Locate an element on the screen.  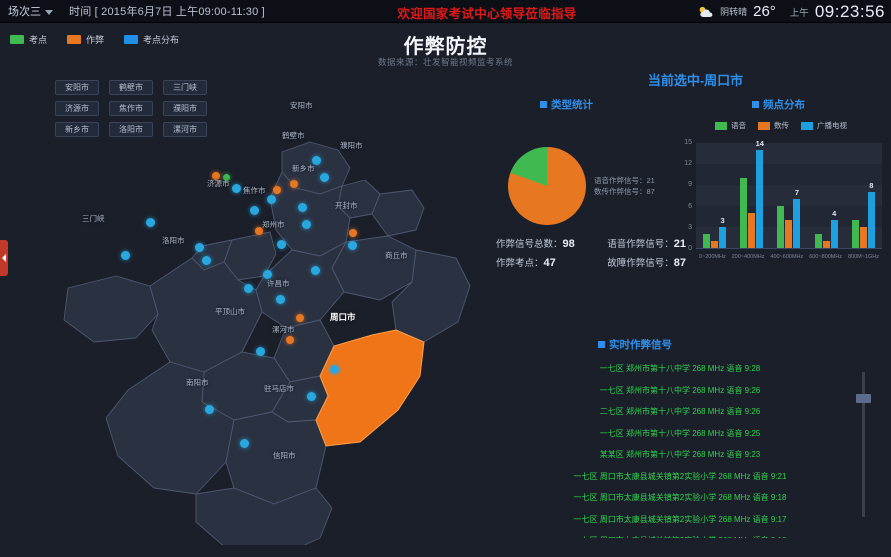
signal-row-2: 二七区 郑州市第十八中学 268 MHz 语音 9:26 is located at coordinates (680, 411).